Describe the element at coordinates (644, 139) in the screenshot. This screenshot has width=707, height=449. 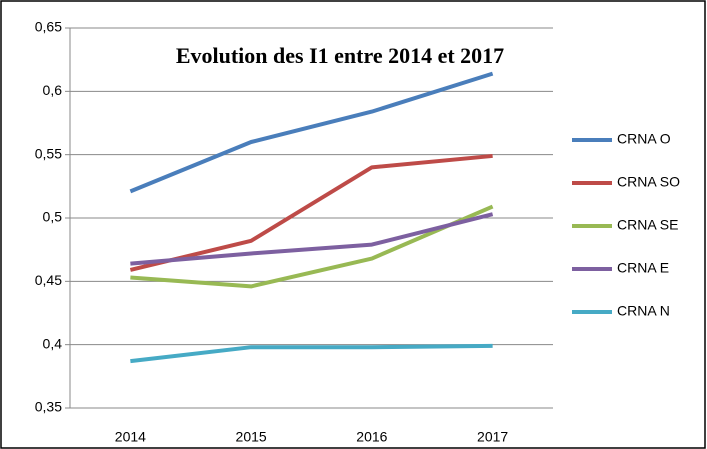
I see `legend-label: CRNA O` at that location.